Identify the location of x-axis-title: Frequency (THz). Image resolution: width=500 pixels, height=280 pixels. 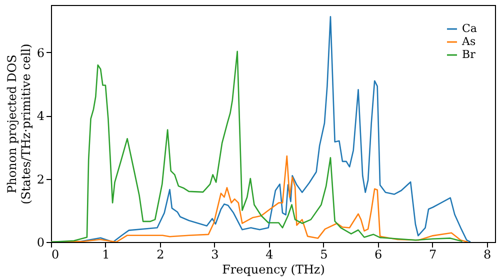
(273, 269).